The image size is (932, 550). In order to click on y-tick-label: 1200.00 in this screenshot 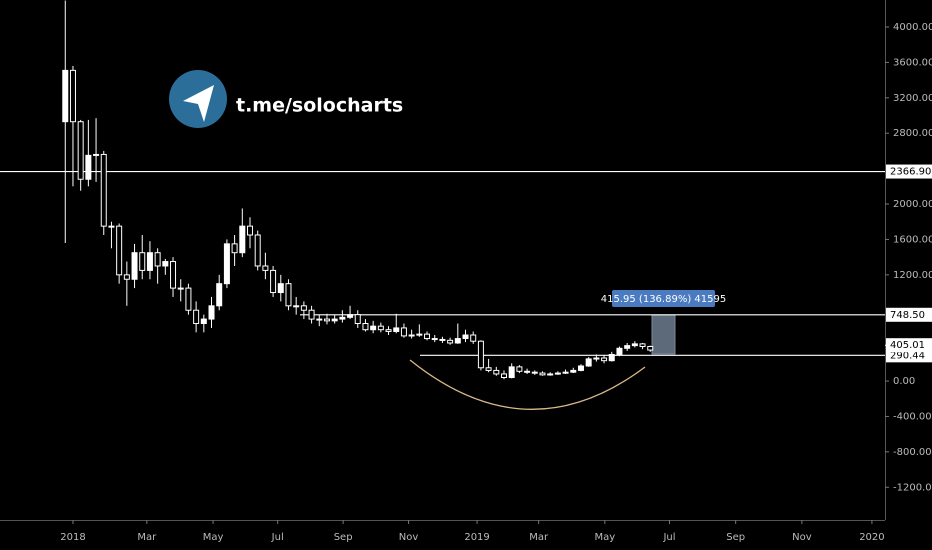, I will do `click(912, 275)`.